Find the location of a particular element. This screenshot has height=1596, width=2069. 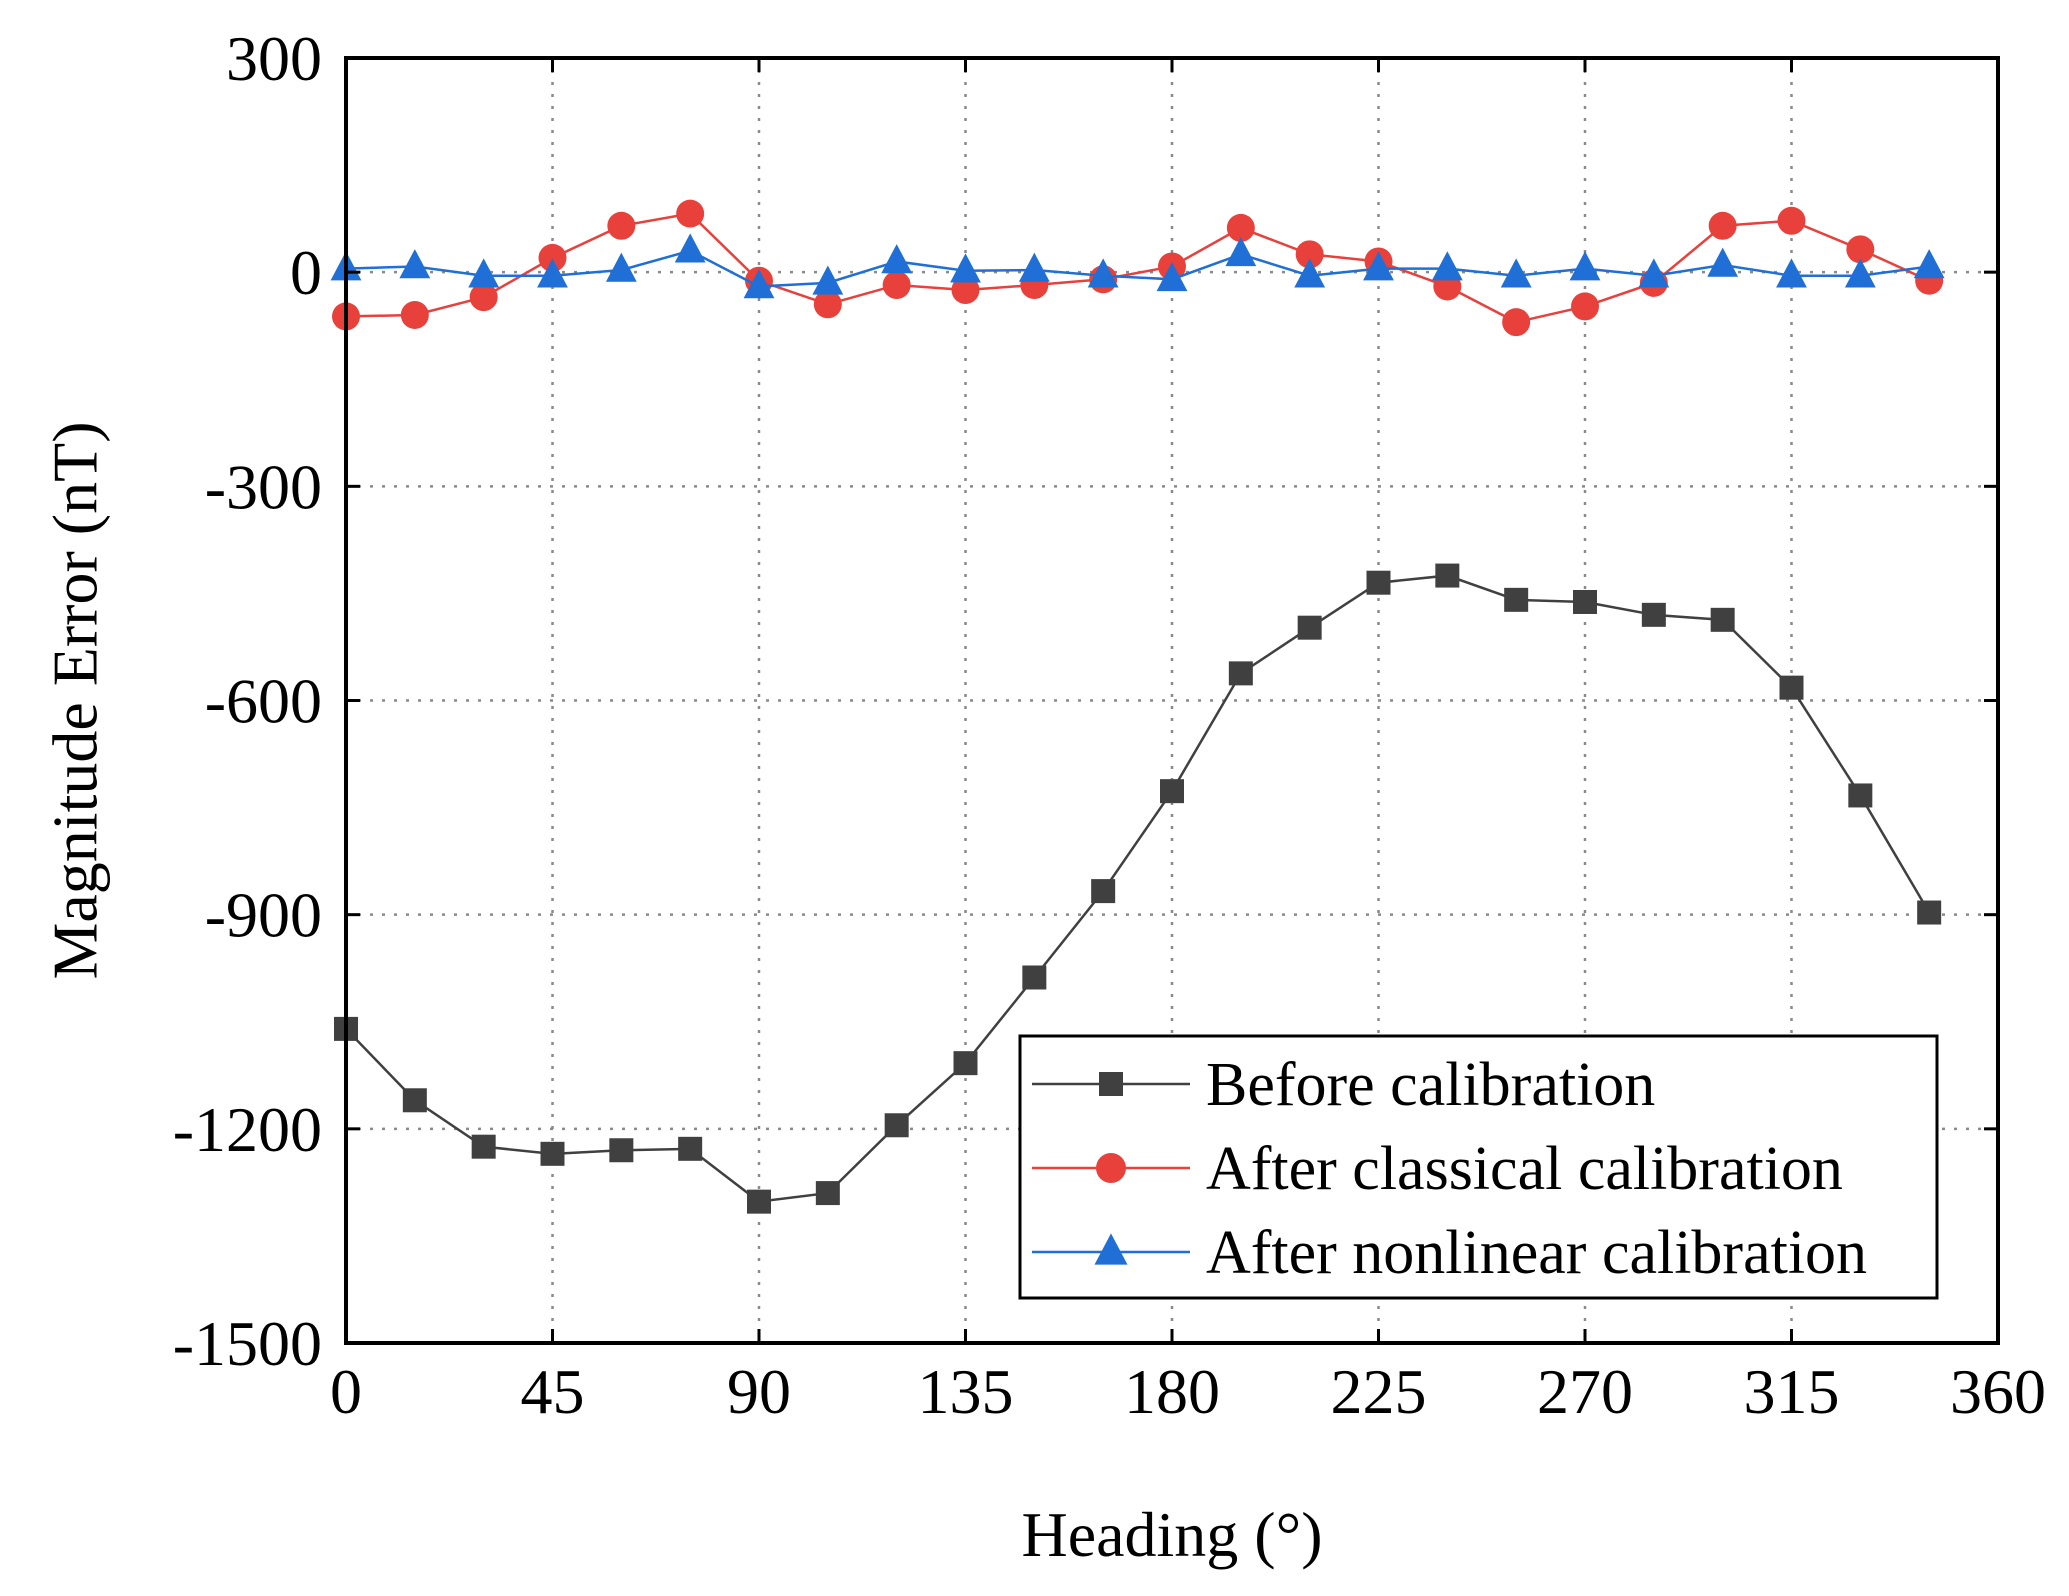

y-tick-label: 0 is located at coordinates (306, 272).